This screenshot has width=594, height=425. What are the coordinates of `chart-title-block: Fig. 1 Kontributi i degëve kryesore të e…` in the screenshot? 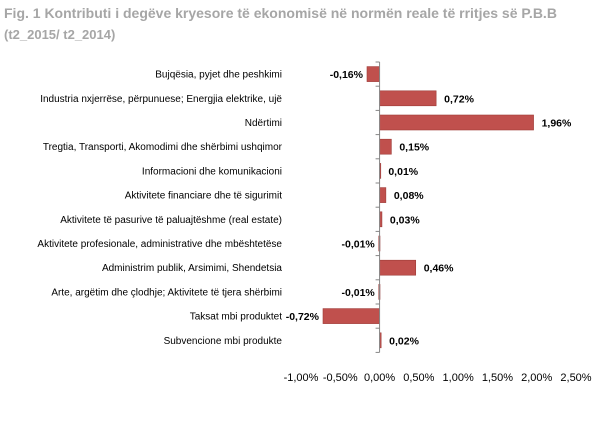 It's located at (297, 24).